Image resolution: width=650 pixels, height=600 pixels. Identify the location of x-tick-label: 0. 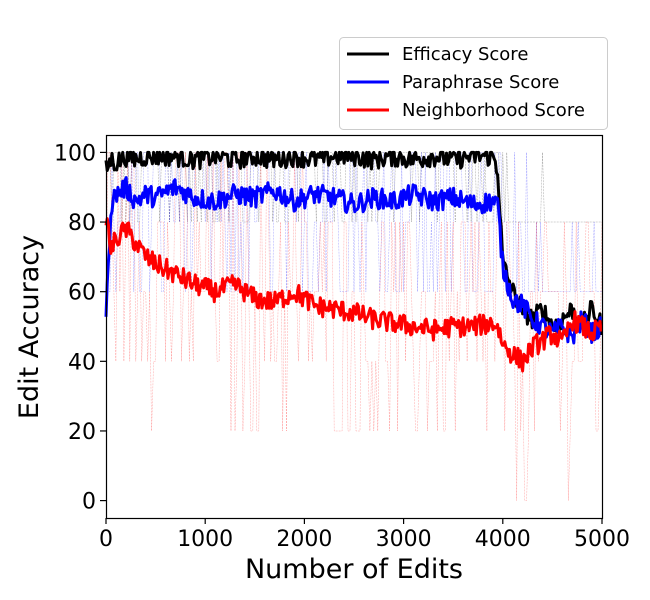
(106, 539).